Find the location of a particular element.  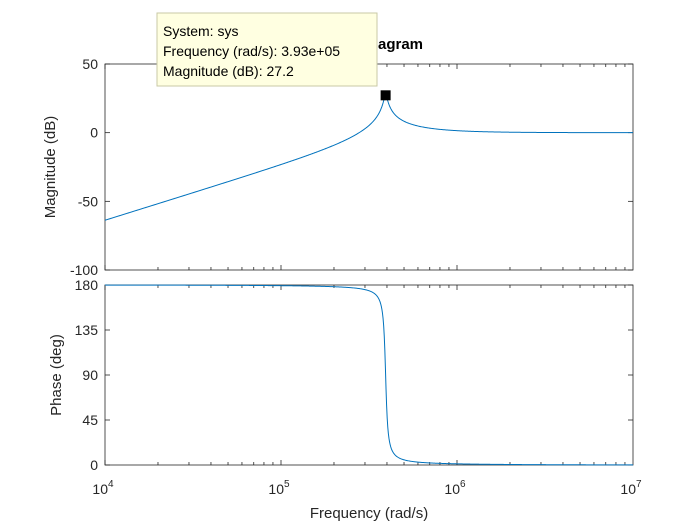

phase-ytick-label: 90 is located at coordinates (90, 375).